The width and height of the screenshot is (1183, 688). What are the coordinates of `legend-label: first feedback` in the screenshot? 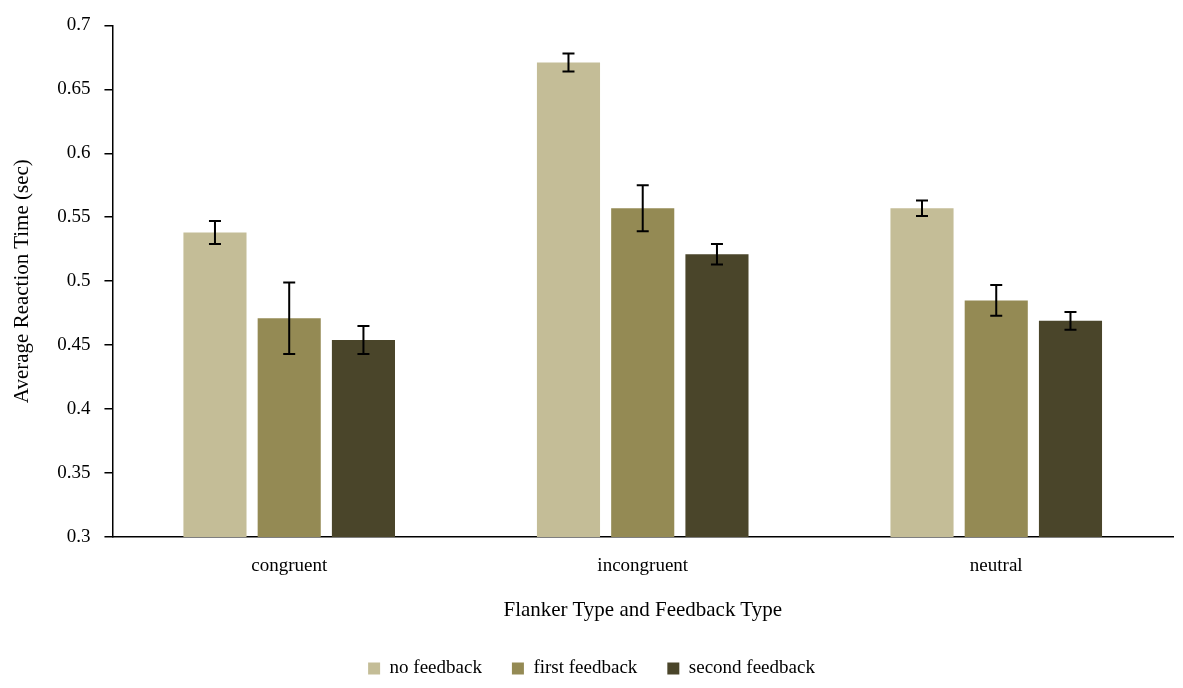 It's located at (585, 667).